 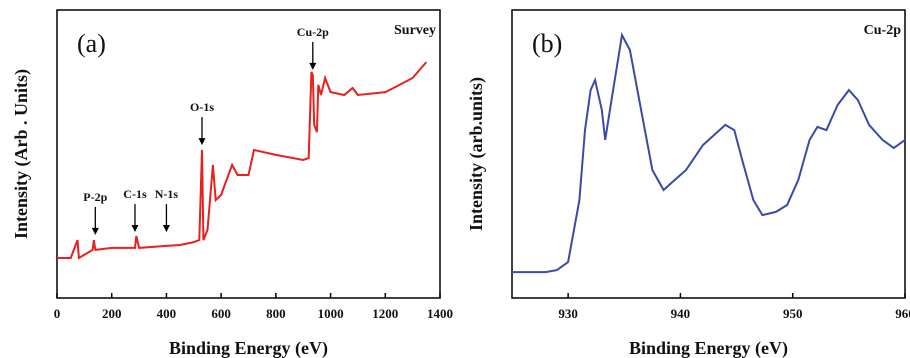 I want to click on x-tick-label: 200, so click(x=112, y=313).